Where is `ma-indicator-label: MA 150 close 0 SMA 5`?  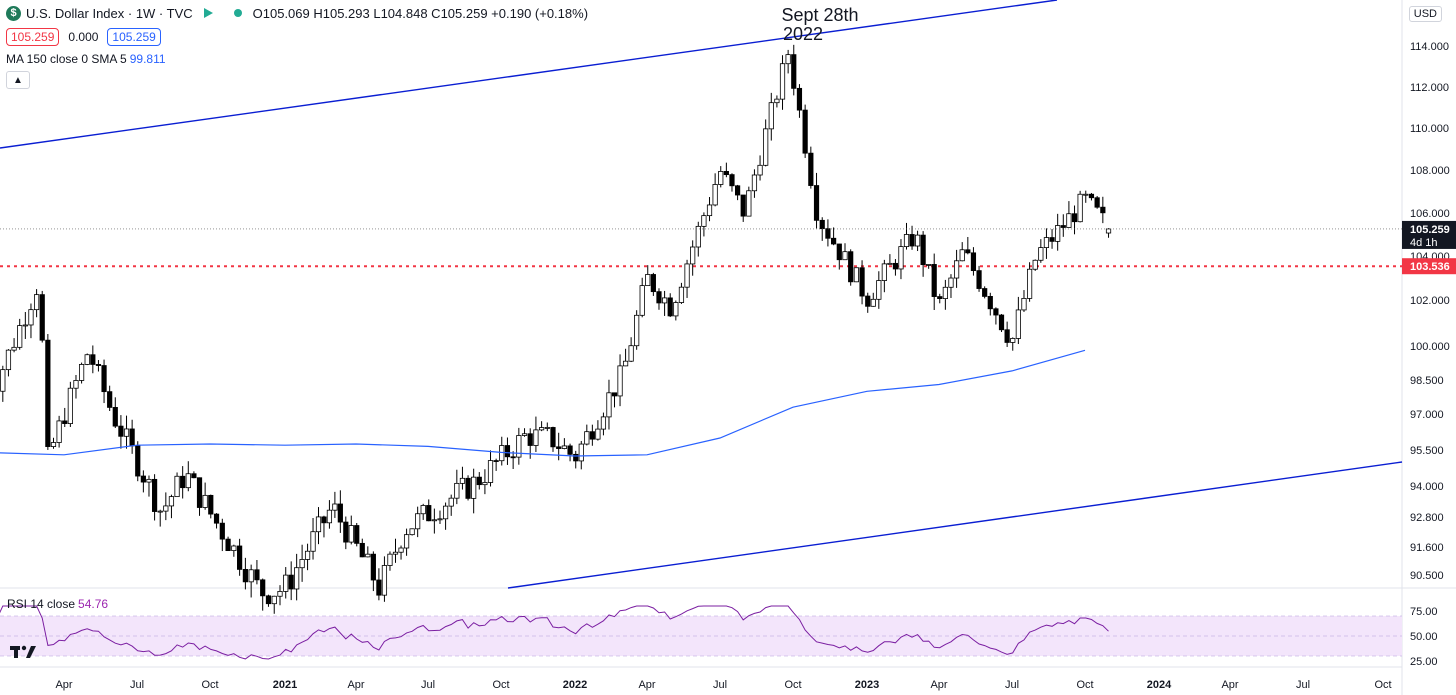
ma-indicator-label: MA 150 close 0 SMA 5 is located at coordinates (66, 59).